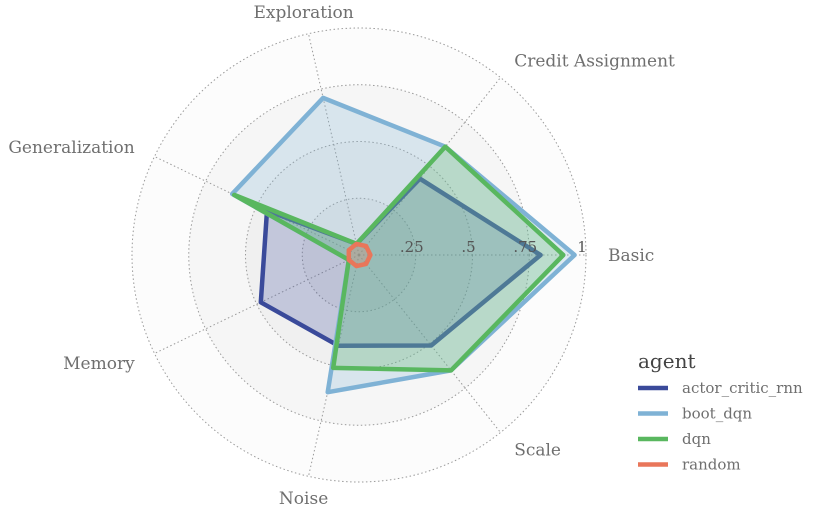 The image size is (824, 511). What do you see at coordinates (696, 439) in the screenshot?
I see `legend-label: dqn` at bounding box center [696, 439].